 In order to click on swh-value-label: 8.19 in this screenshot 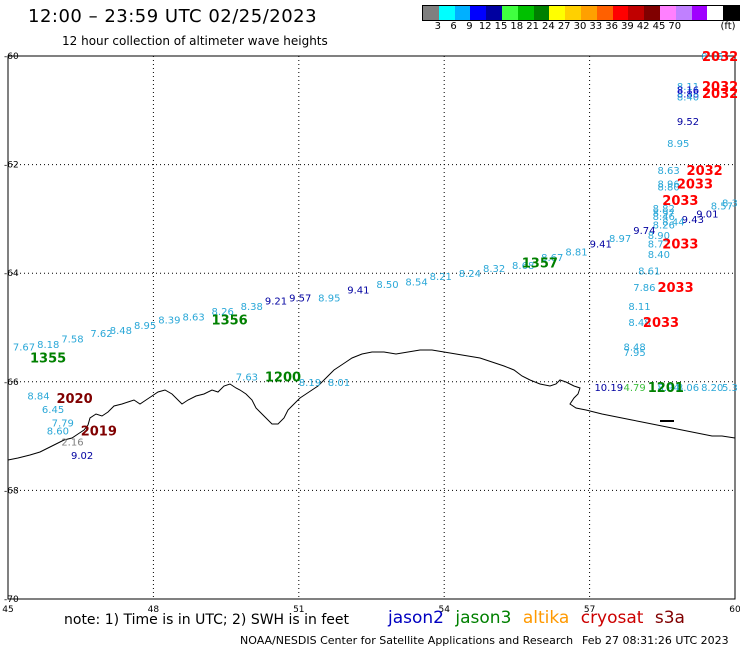, I will do `click(310, 383)`.